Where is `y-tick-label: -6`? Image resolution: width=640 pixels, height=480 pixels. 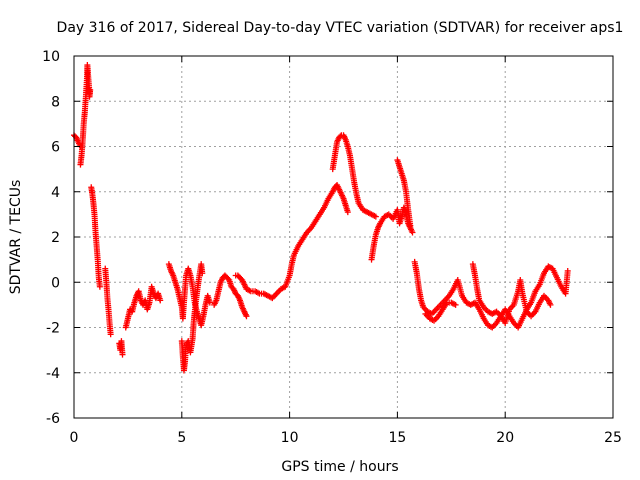 y-tick-label: -6 is located at coordinates (53, 419).